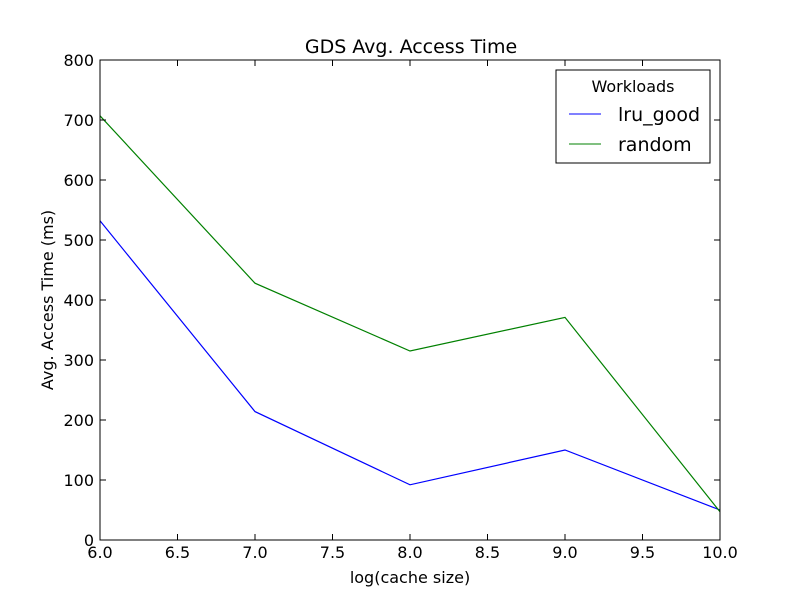 The image size is (800, 600). Describe the element at coordinates (78, 180) in the screenshot. I see `y-tick-label: 600` at that location.